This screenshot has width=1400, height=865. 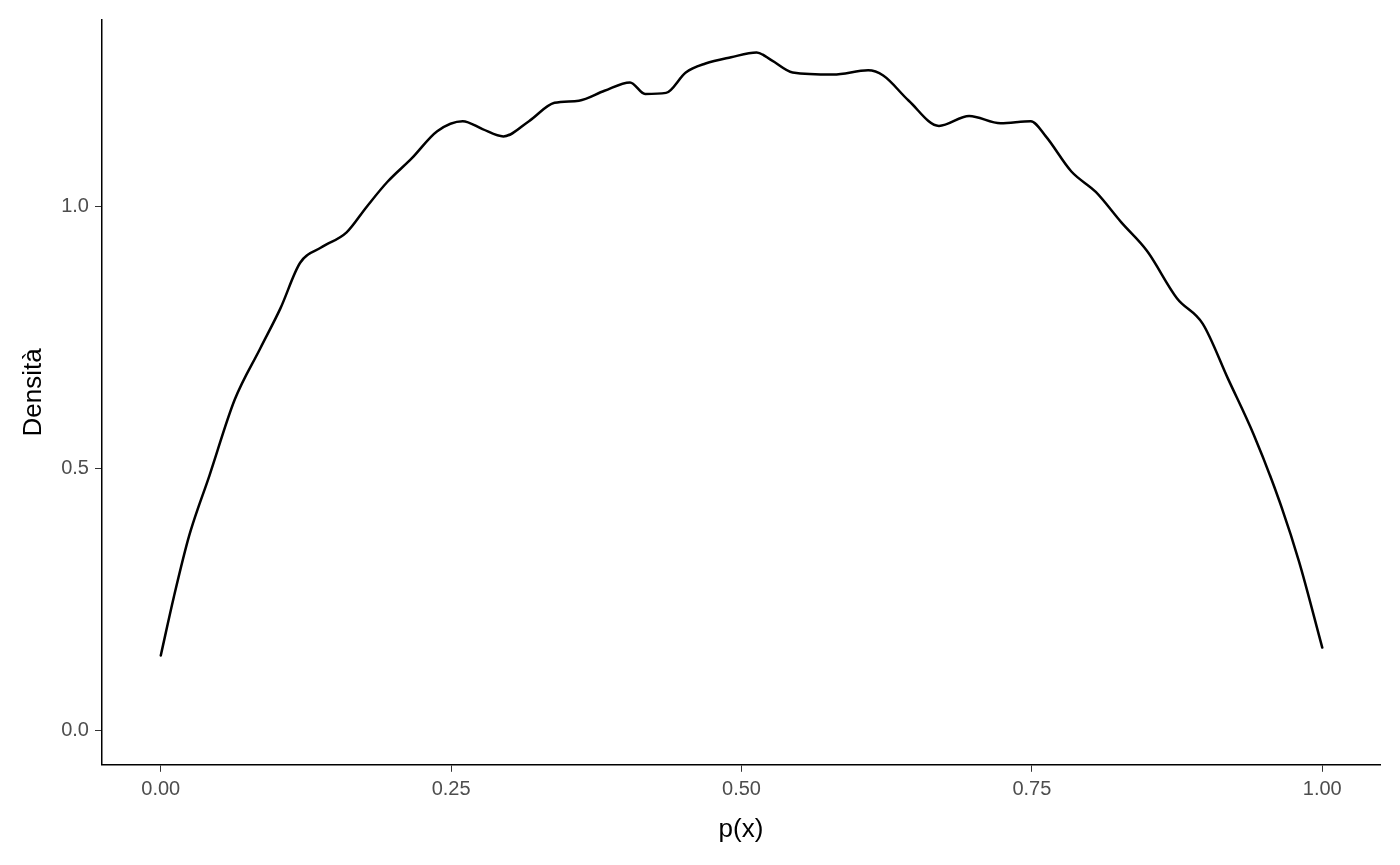 What do you see at coordinates (741, 788) in the screenshot?
I see `x-tick-label: 0.50` at bounding box center [741, 788].